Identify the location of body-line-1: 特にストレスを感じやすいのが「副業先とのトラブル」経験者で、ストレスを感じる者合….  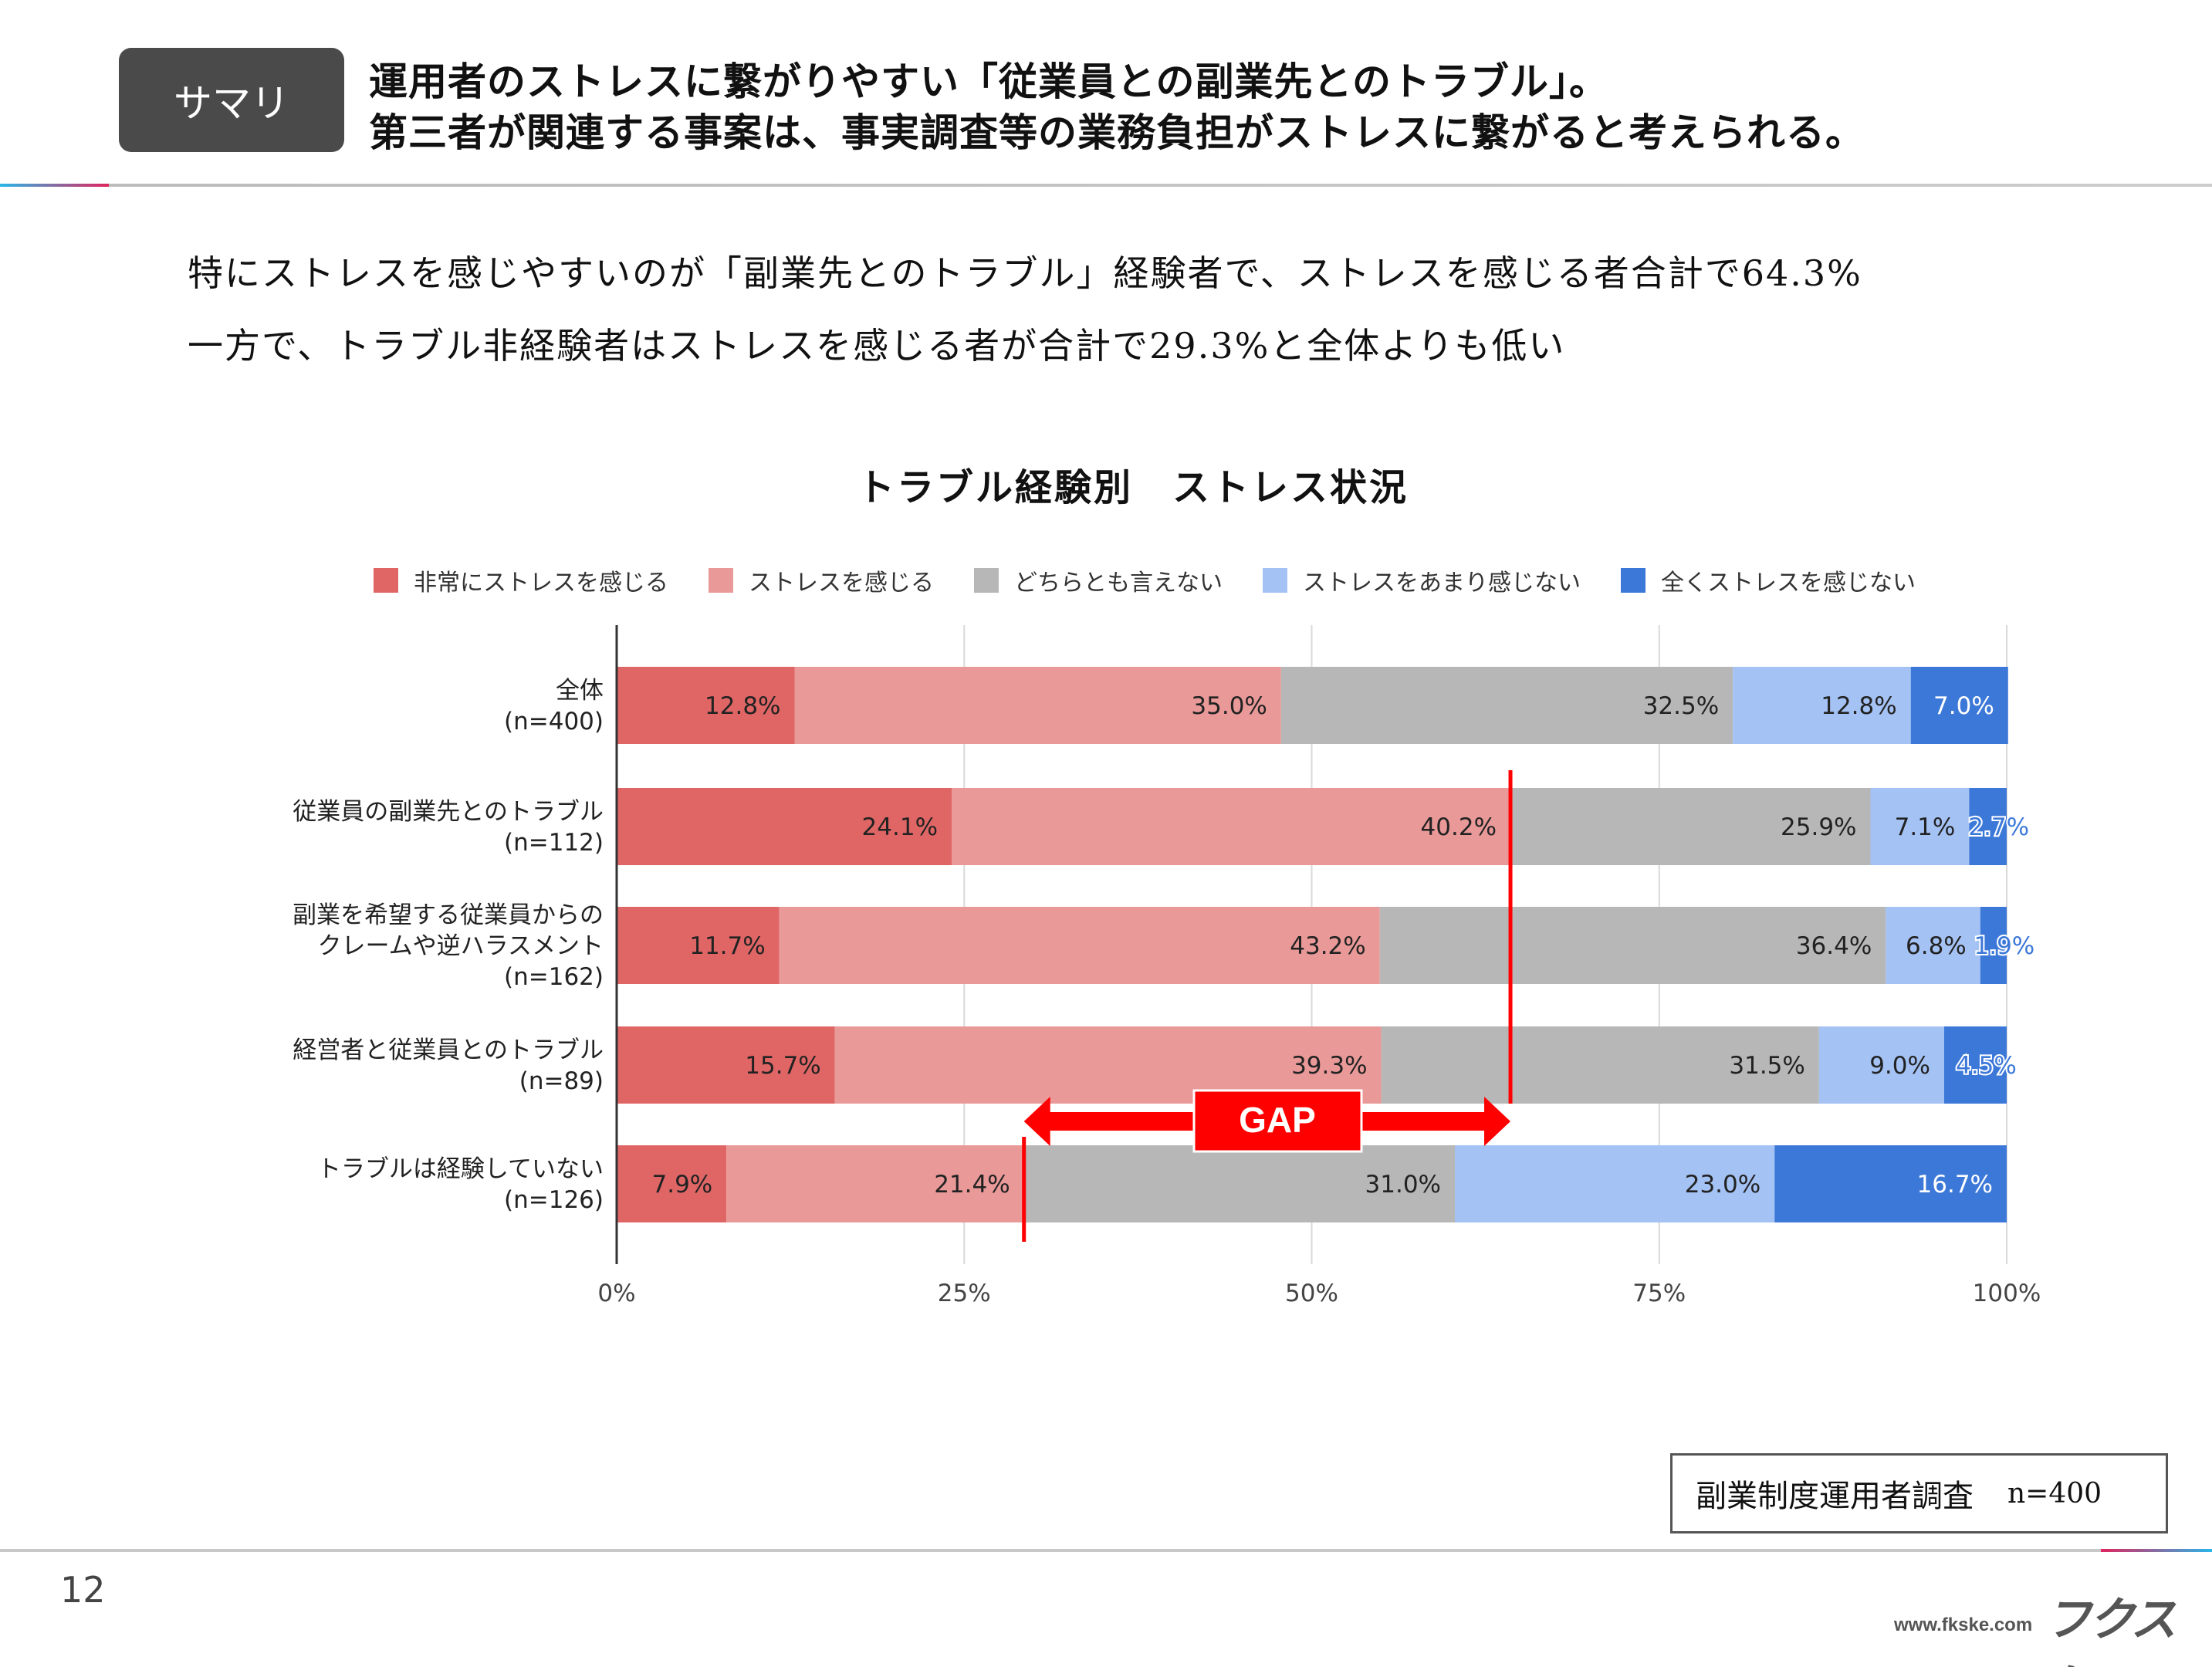
(1025, 273).